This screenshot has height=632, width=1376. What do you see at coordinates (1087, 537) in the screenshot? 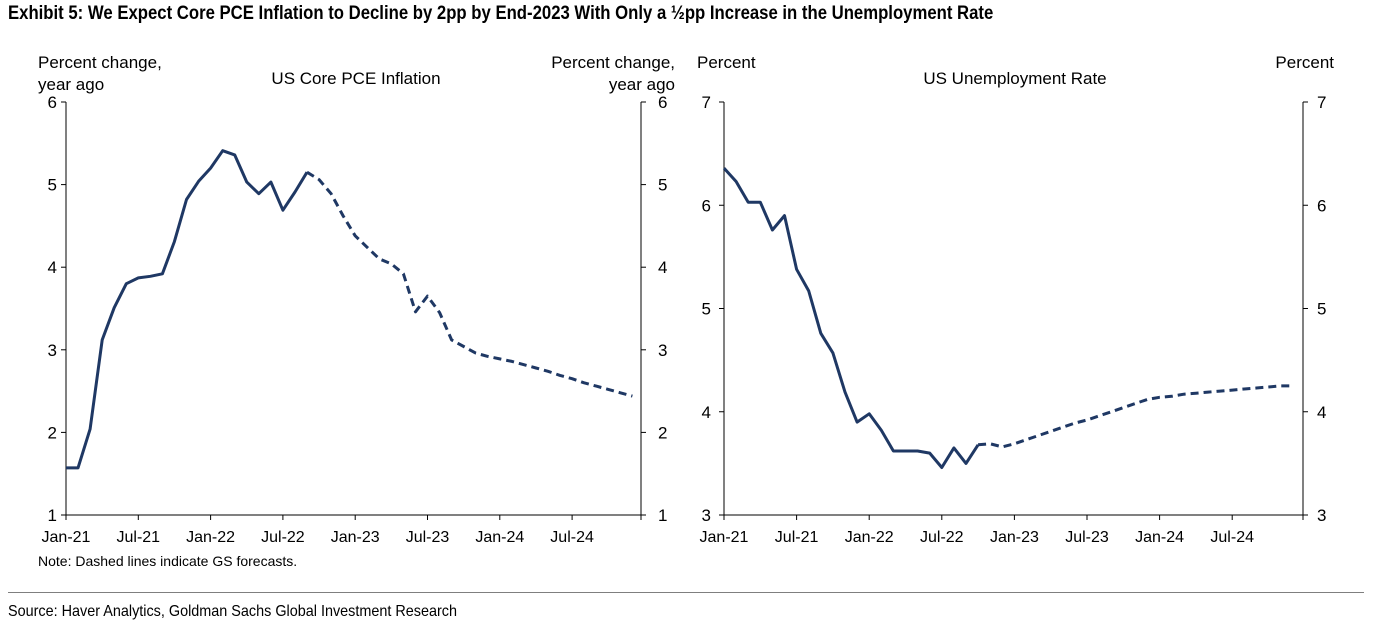
I see `unemp-x-tick-label: Jul-23` at bounding box center [1087, 537].